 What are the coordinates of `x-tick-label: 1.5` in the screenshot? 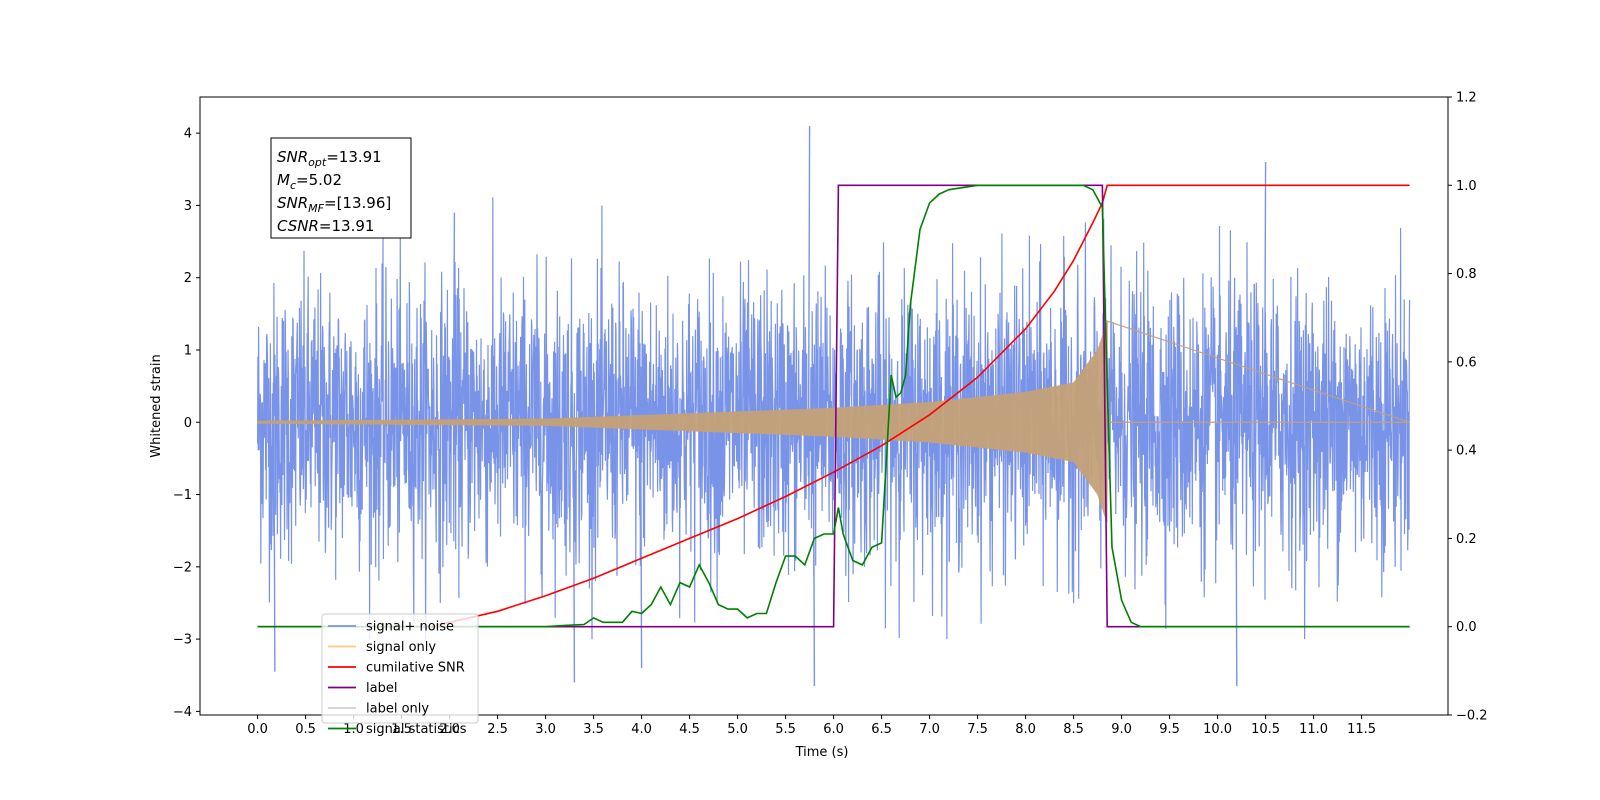 It's located at (401, 729).